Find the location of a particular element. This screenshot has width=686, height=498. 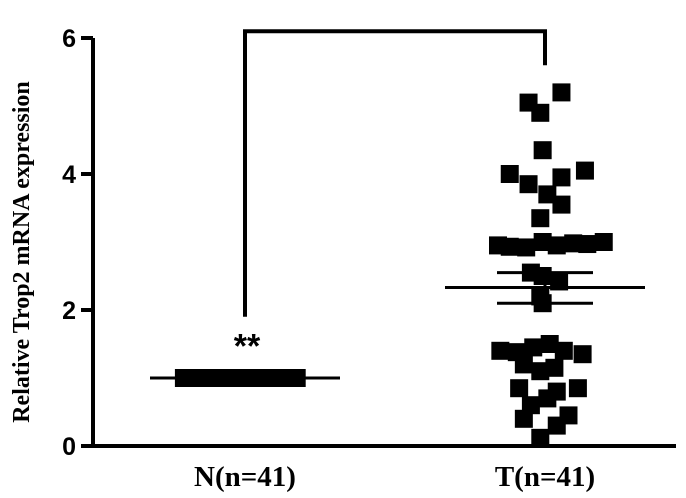

significance-label: ** is located at coordinates (247, 347).